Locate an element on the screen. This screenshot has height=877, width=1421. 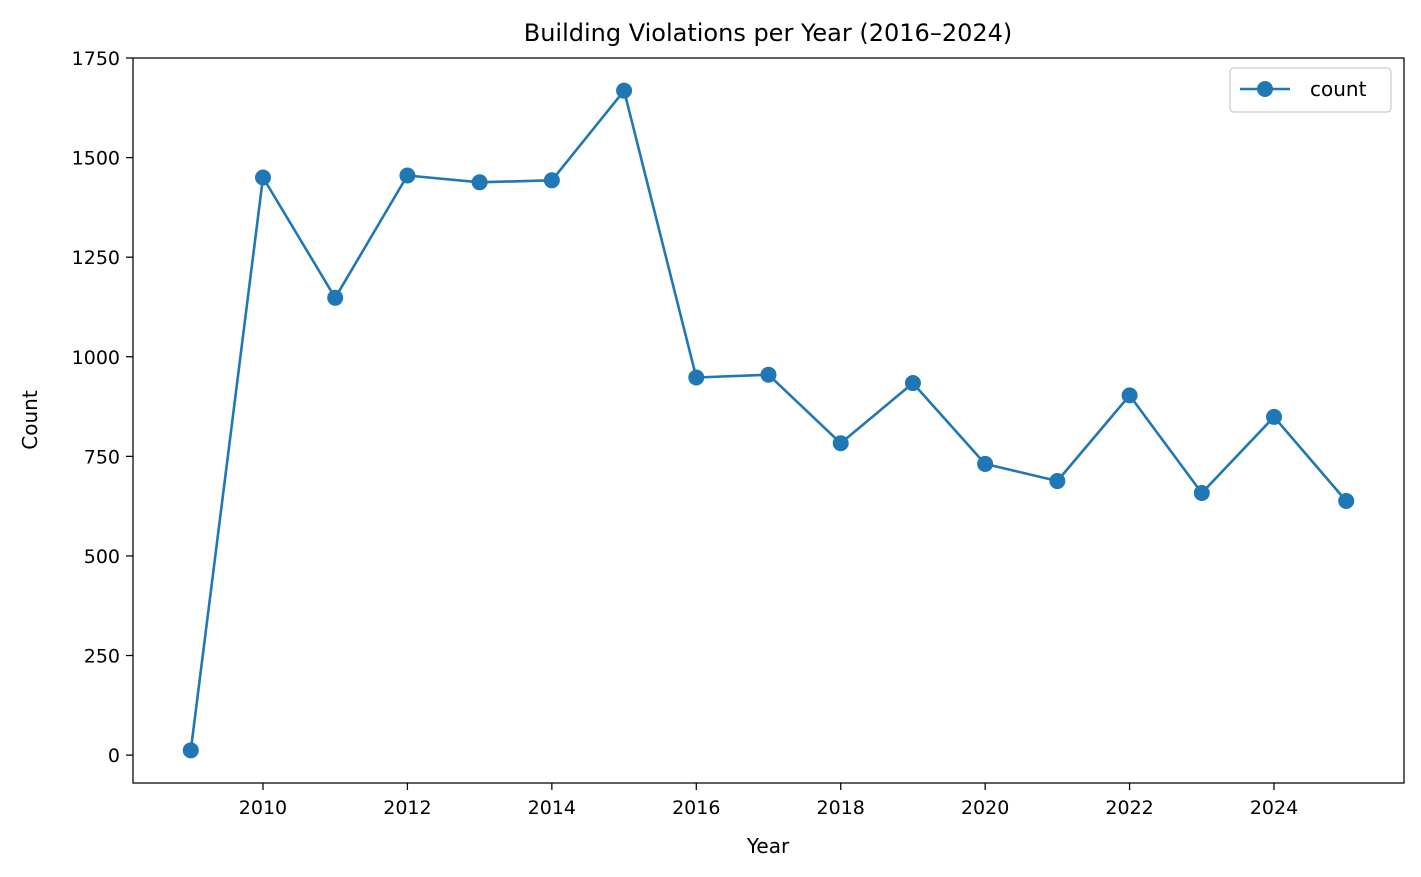
y-axis-label: Count is located at coordinates (30, 420).